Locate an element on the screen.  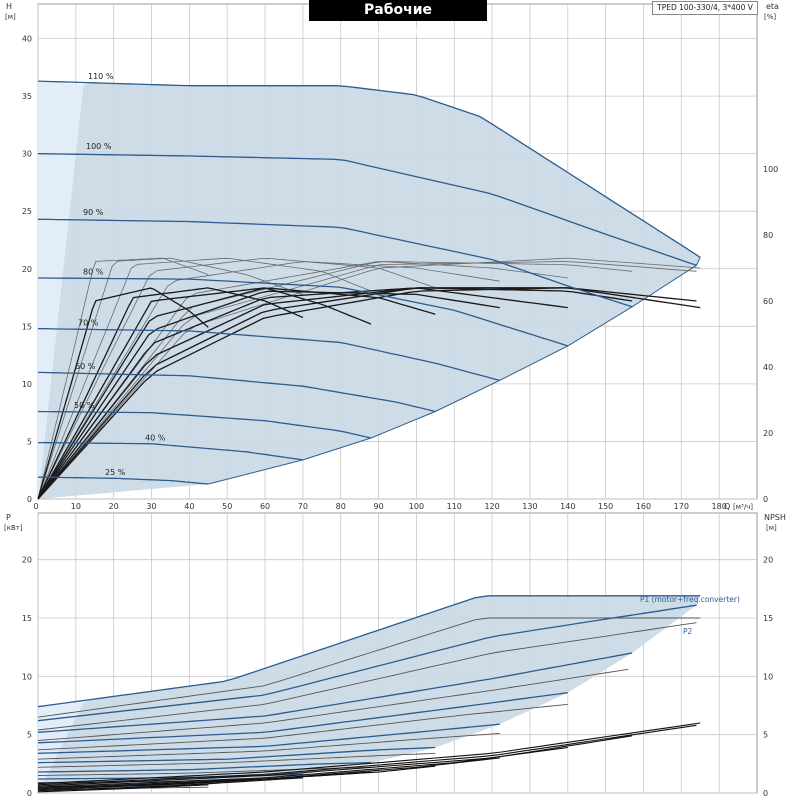
flow-tick-label: 80 is located at coordinates (341, 506).